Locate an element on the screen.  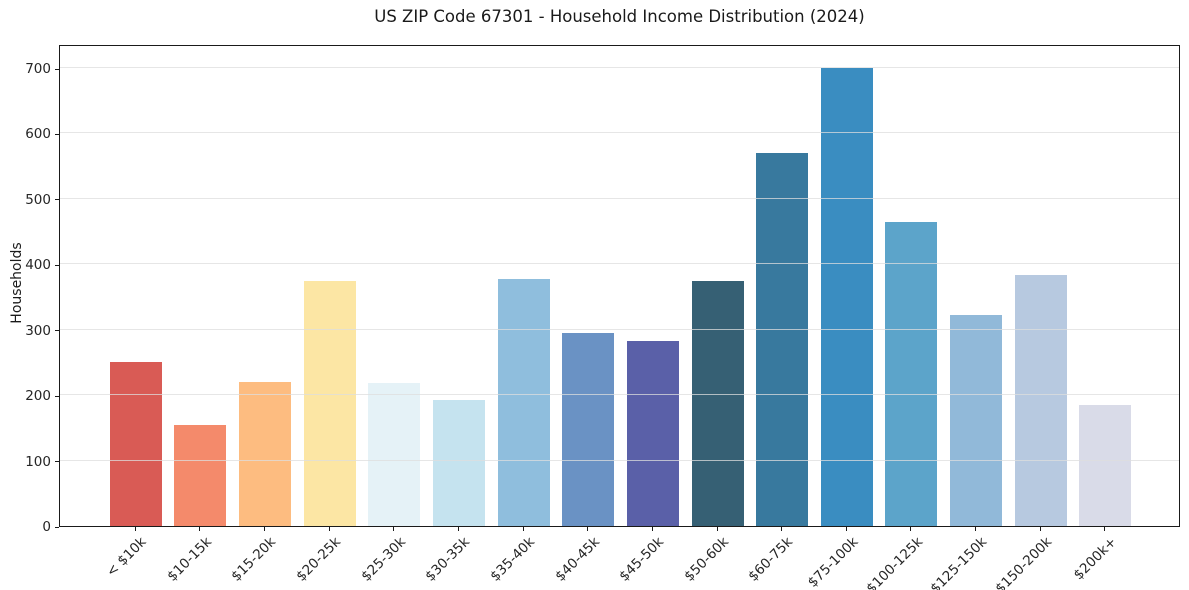
y-tick-label: 200 is located at coordinates (38, 396).